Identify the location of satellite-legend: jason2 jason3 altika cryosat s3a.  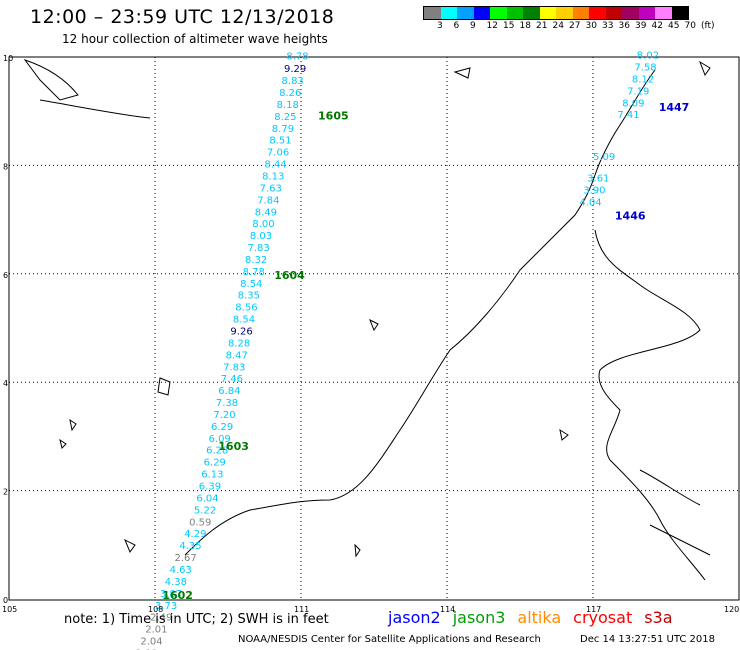
(536, 617).